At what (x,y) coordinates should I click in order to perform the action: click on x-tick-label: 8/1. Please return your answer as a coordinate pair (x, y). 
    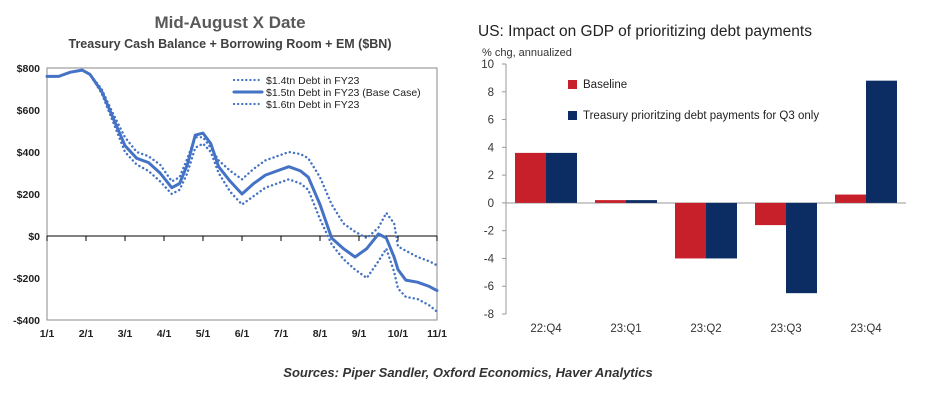
    Looking at the image, I should click on (320, 334).